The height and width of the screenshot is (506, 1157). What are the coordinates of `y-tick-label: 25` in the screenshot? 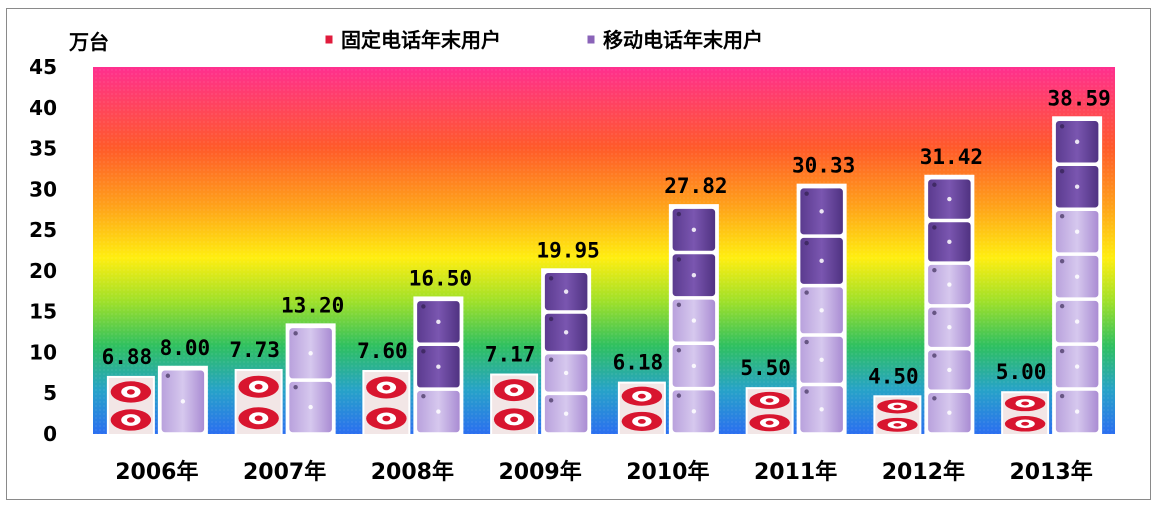 It's located at (43, 230).